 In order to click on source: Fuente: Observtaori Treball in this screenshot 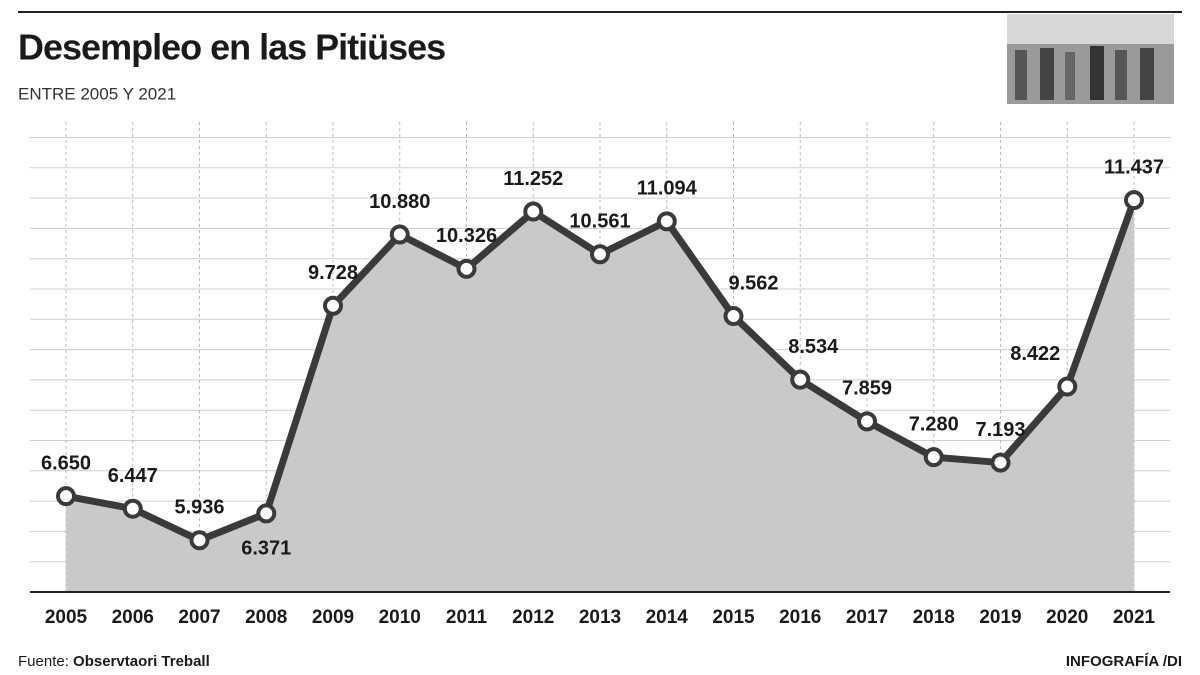, I will do `click(114, 661)`.